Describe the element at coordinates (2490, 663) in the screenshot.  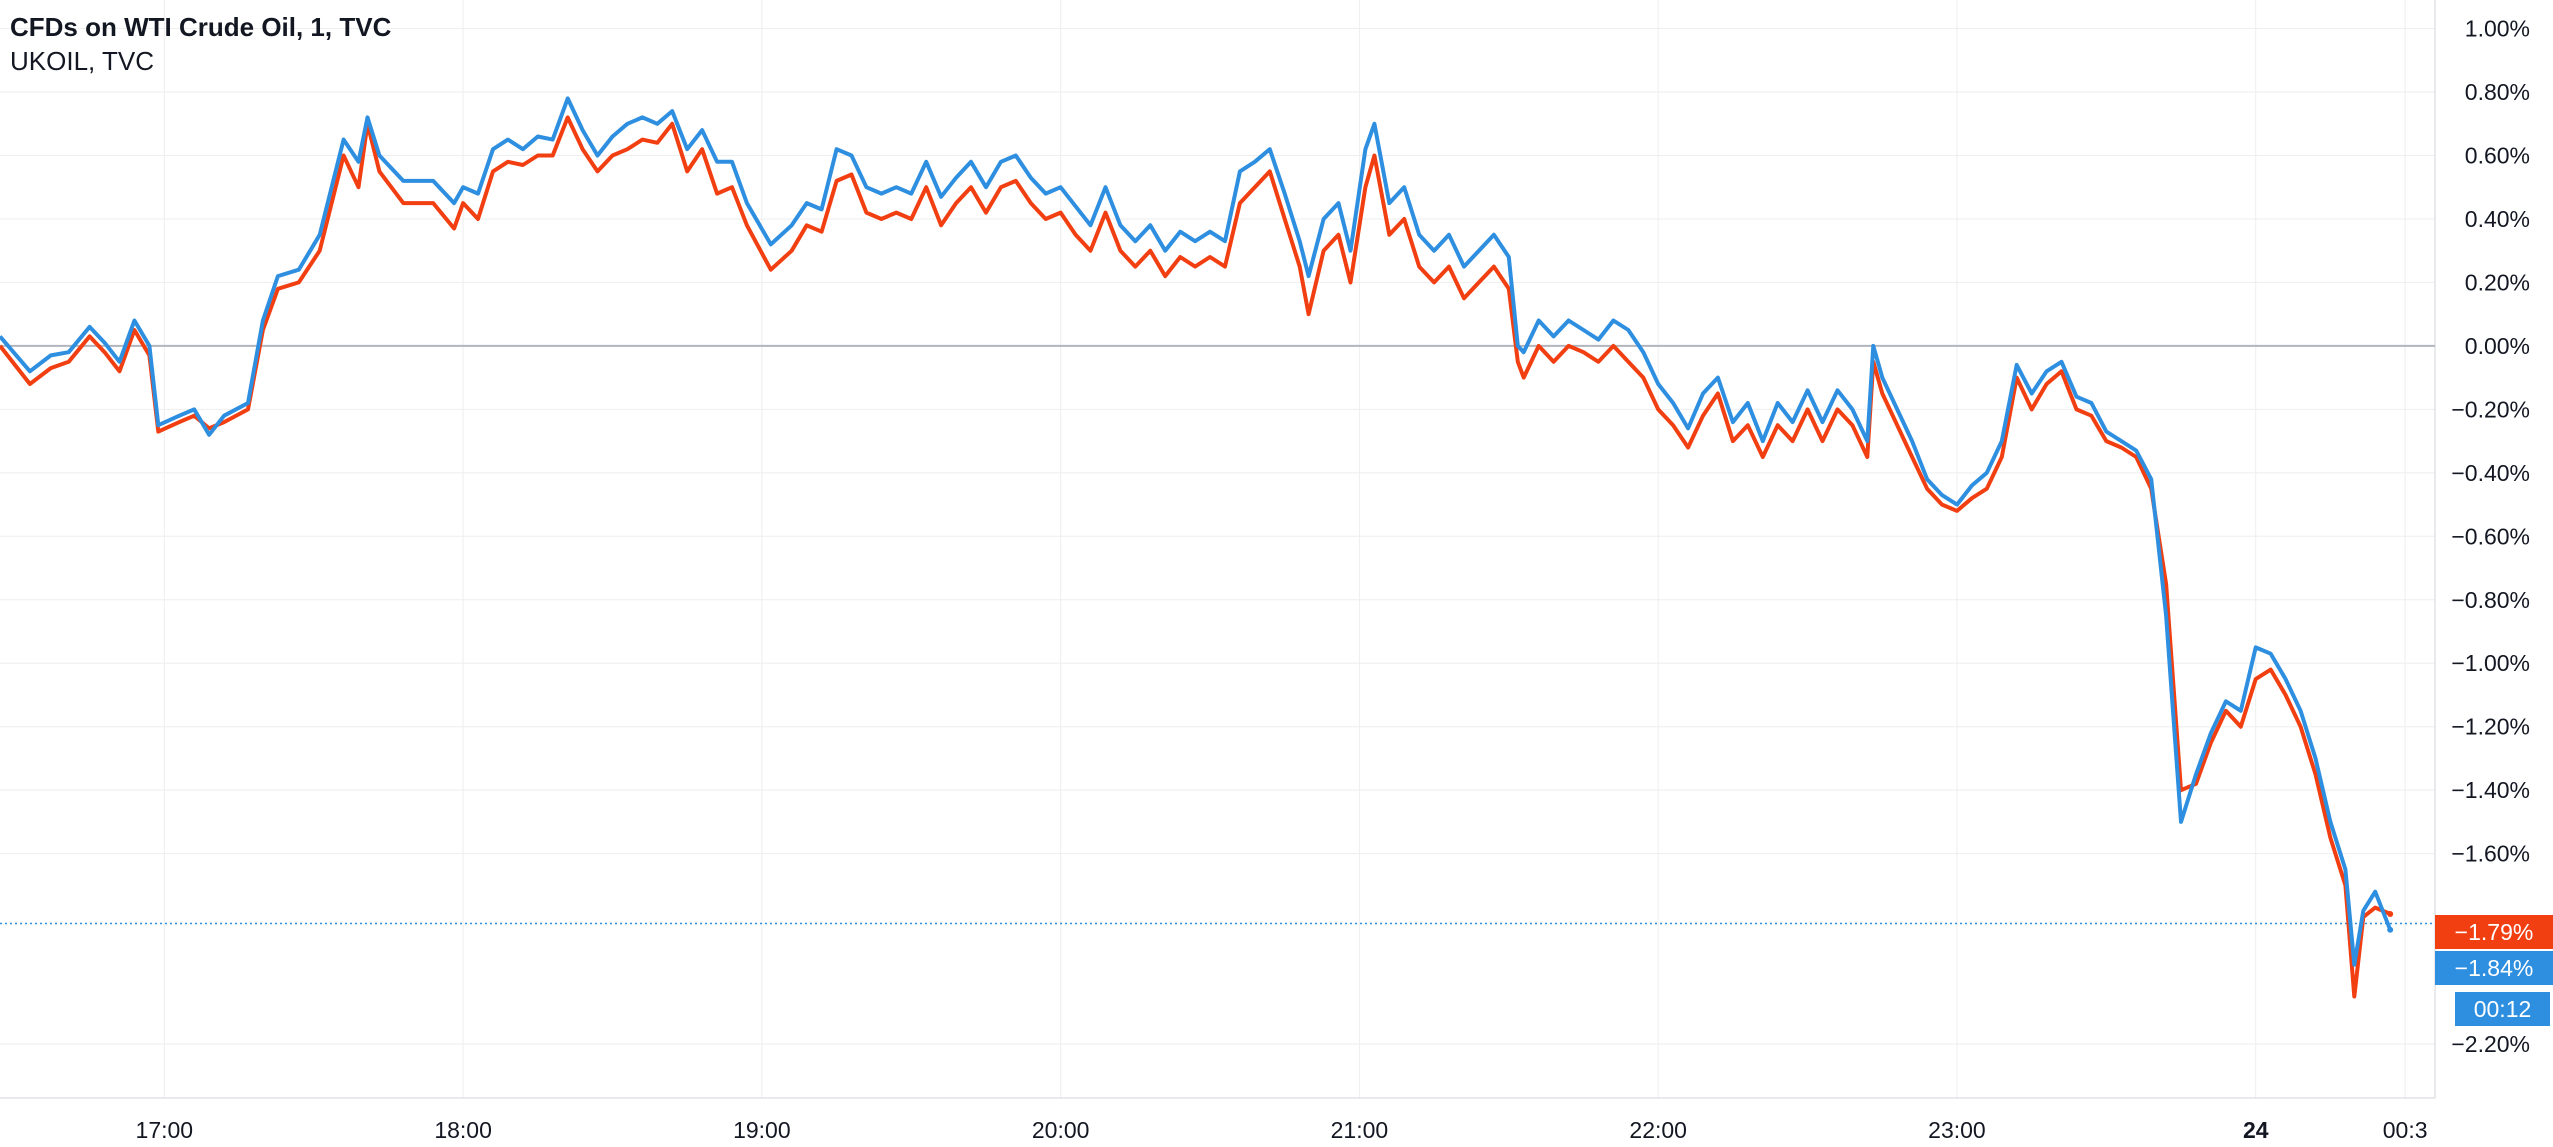
I see `y-tick-label: −1.00%` at that location.